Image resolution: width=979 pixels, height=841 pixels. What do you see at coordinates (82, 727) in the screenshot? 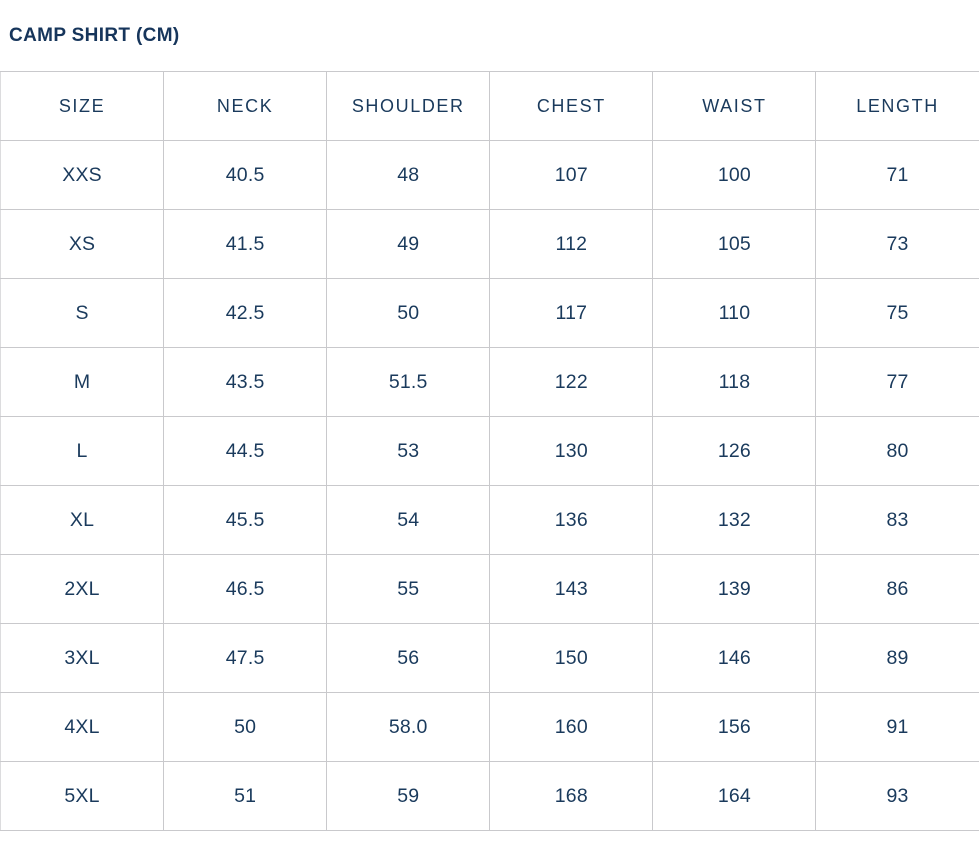
I see `cell-size: 4XL` at bounding box center [82, 727].